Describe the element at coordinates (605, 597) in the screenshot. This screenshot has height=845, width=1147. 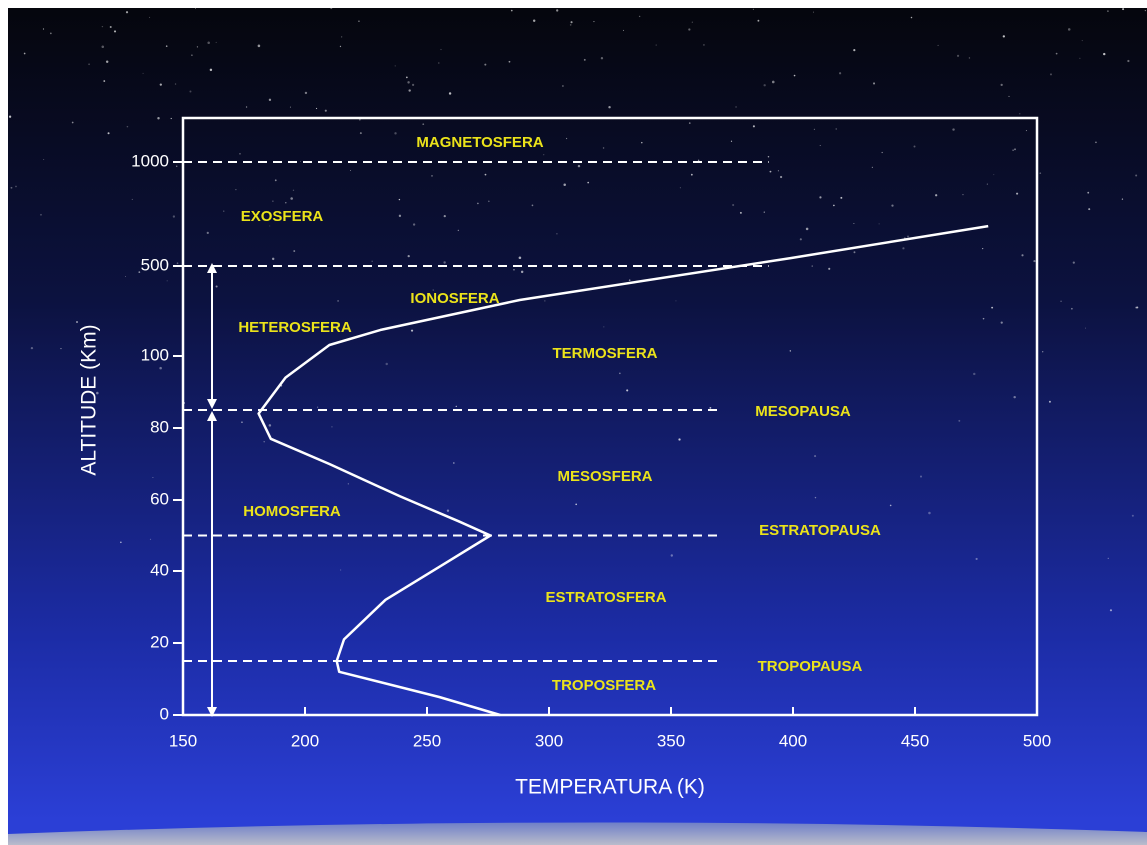
I see `layer-label: ESTRATOSFERA` at that location.